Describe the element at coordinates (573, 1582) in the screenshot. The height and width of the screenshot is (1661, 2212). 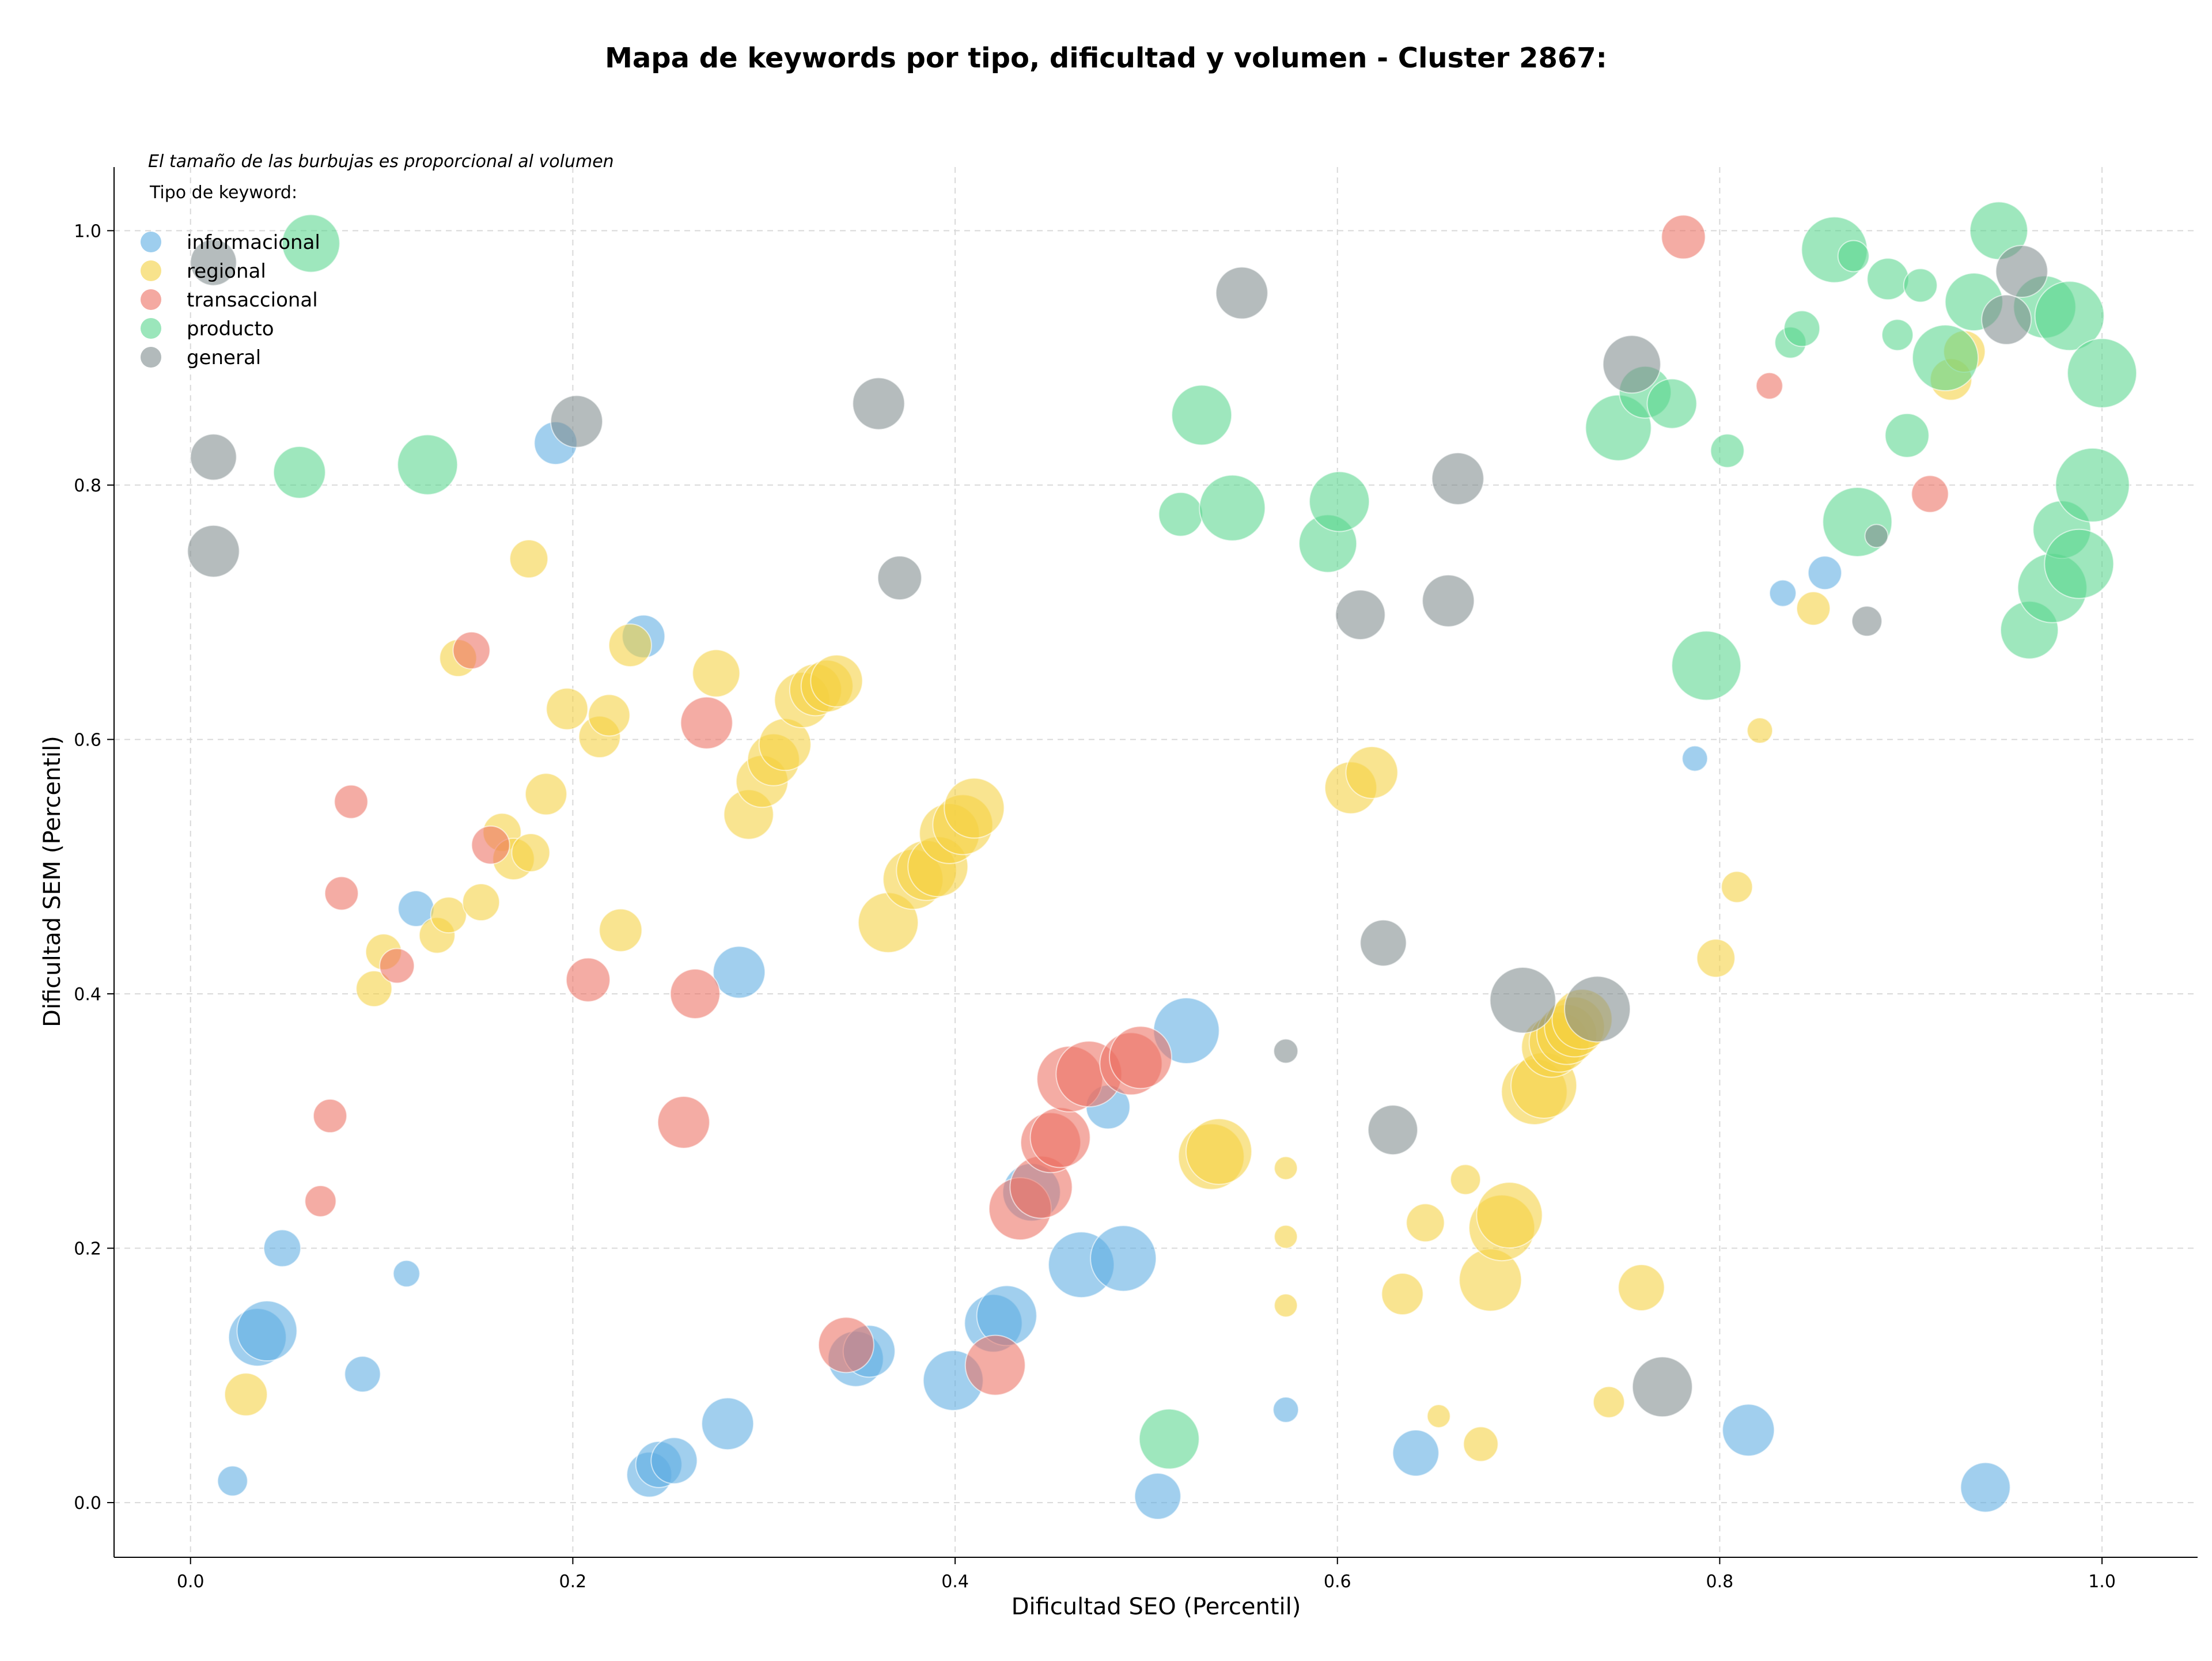
I see `x-tick-label: 0.2` at that location.